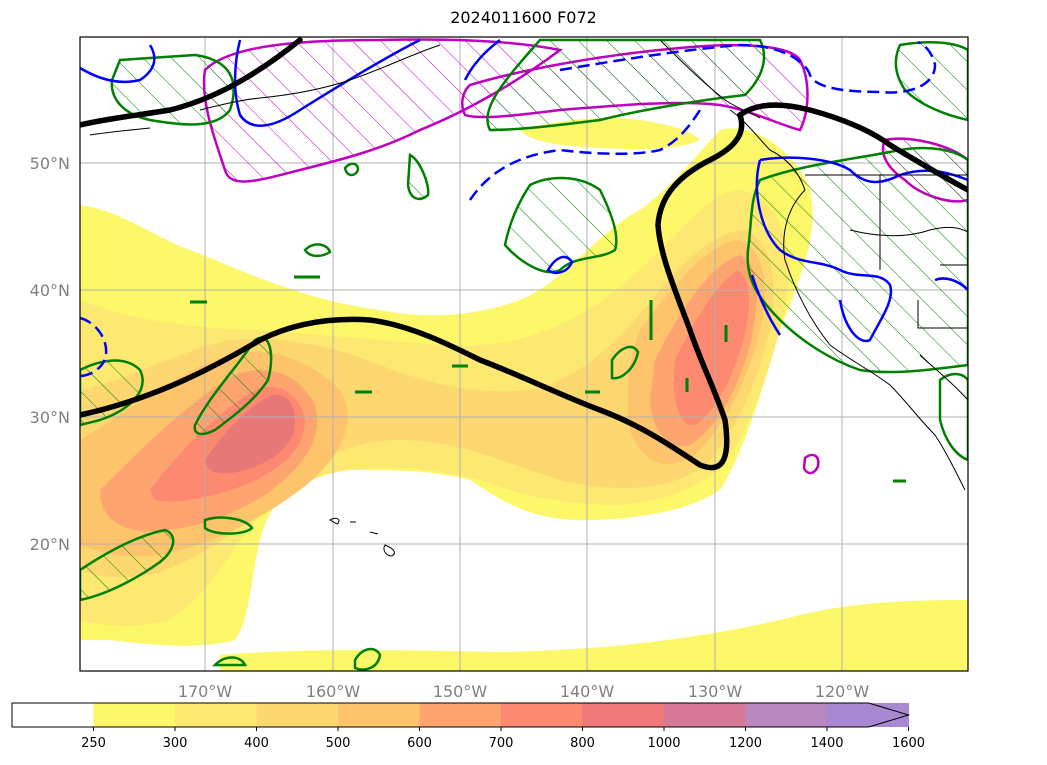 Image resolution: width=1047 pixels, height=765 pixels. What do you see at coordinates (93, 743) in the screenshot?
I see `colorbar-tick-label: 250` at bounding box center [93, 743].